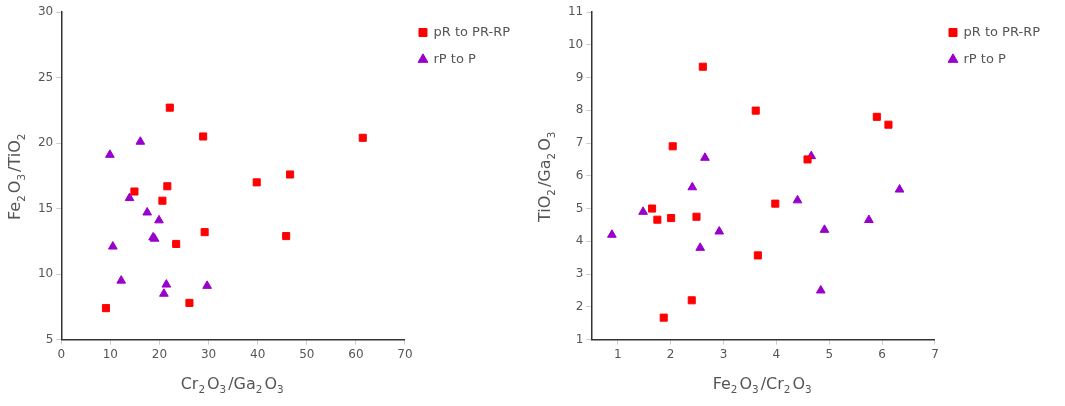  I want to click on y-tick-label: 3, so click(579, 273).